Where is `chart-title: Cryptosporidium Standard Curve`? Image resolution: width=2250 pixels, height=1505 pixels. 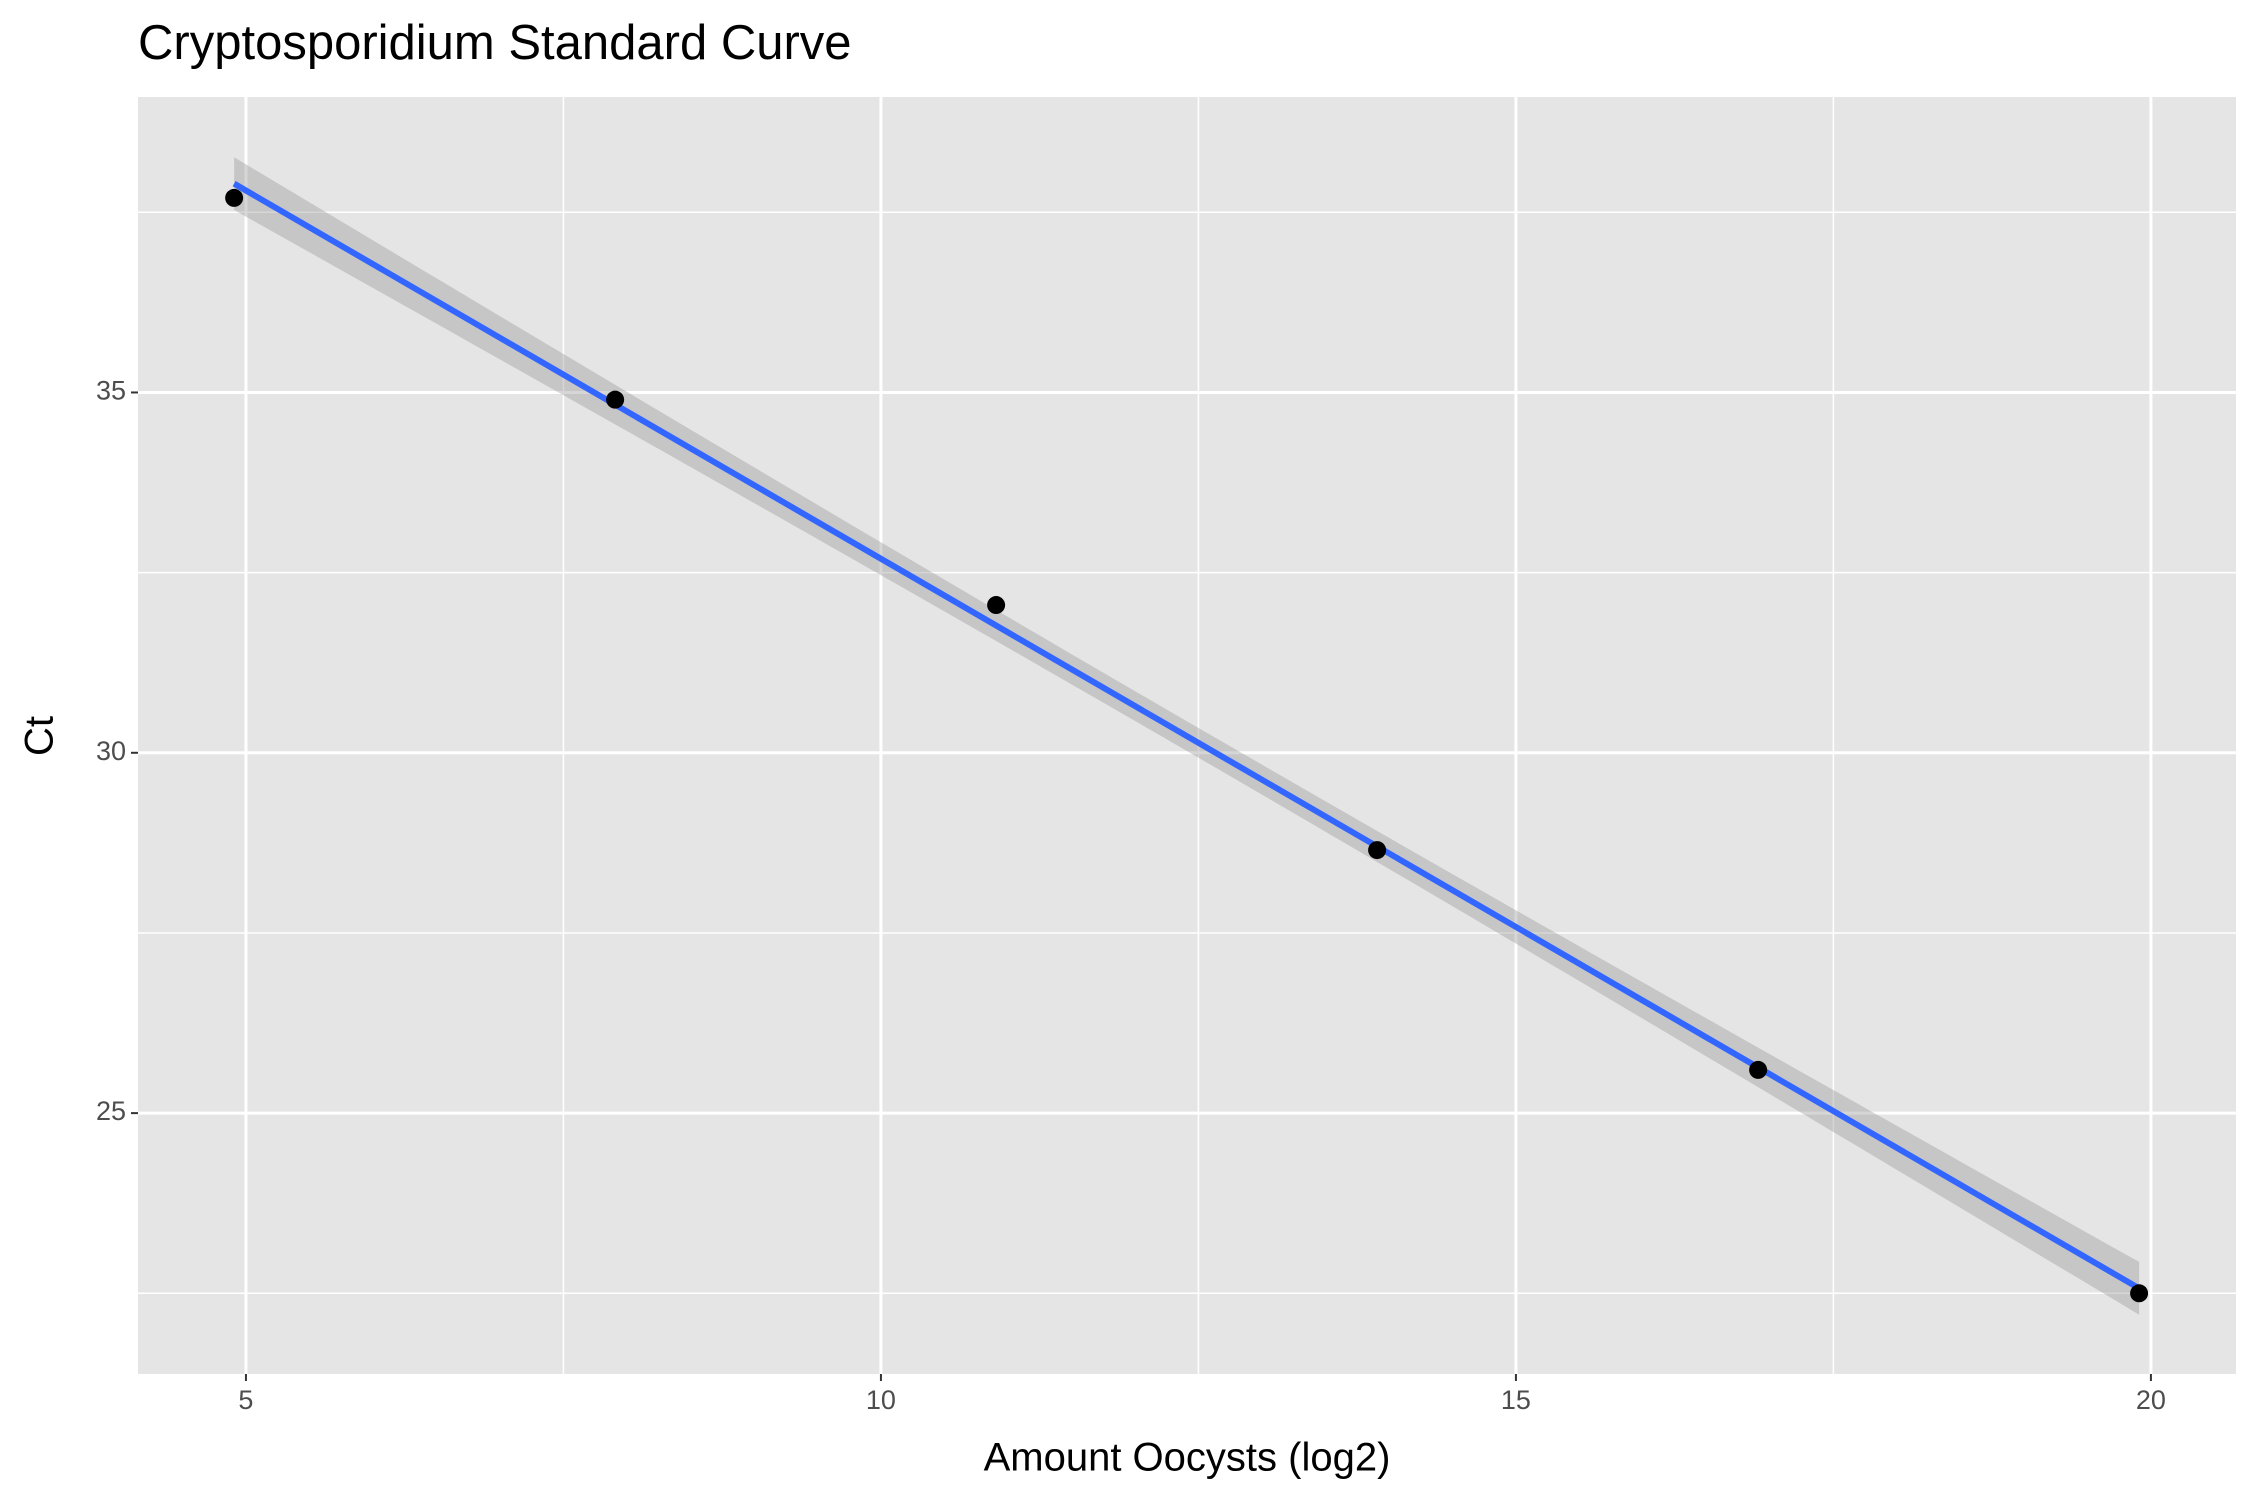 chart-title: Cryptosporidium Standard Curve is located at coordinates (495, 43).